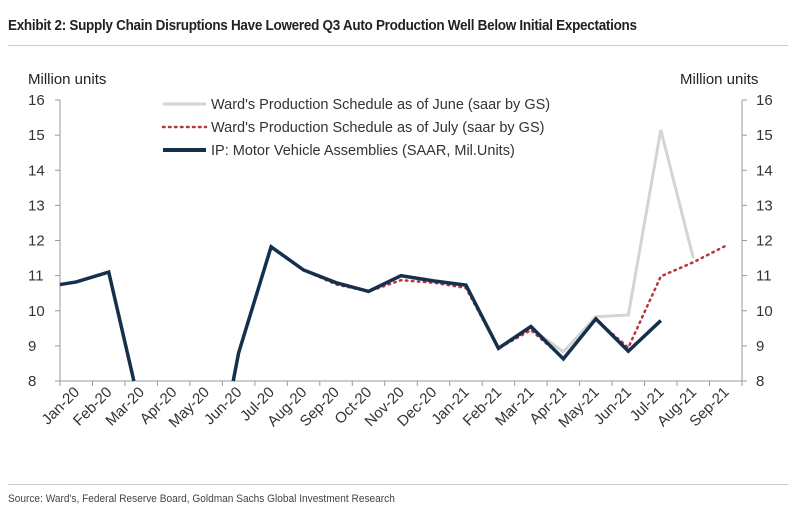 This screenshot has height=513, width=796. Describe the element at coordinates (32, 381) in the screenshot. I see `left-tick-label: 8` at that location.